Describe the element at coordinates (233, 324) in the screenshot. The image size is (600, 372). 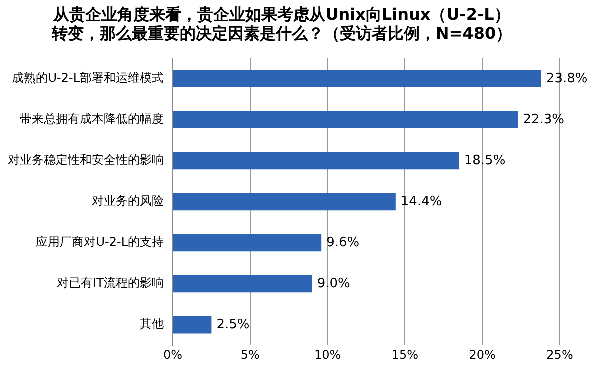
I see `data-label: 2.5%` at that location.